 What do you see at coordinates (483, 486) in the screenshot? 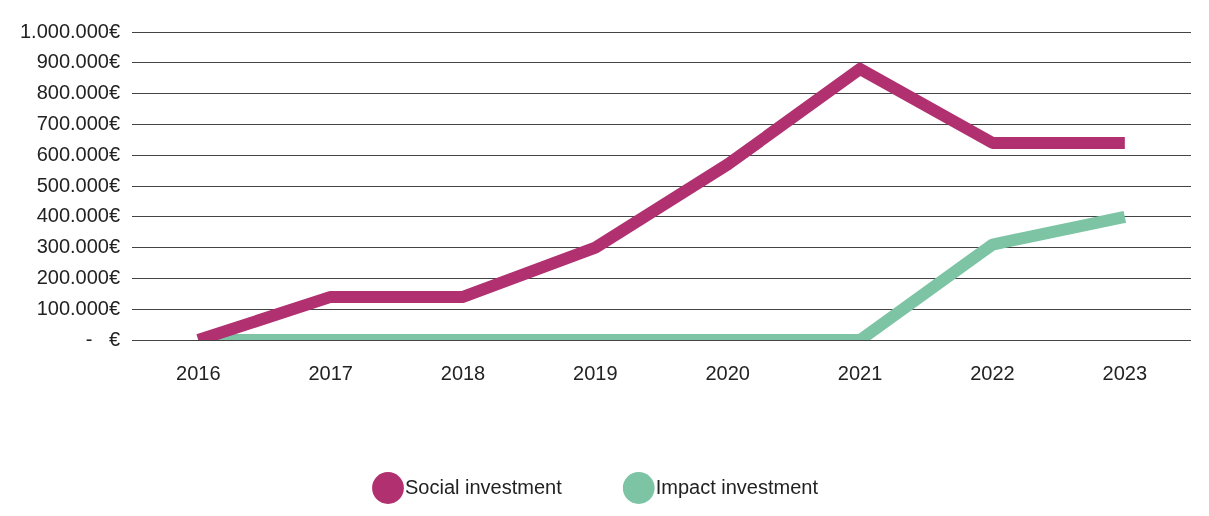
I see `legend-label: Social investment` at bounding box center [483, 486].